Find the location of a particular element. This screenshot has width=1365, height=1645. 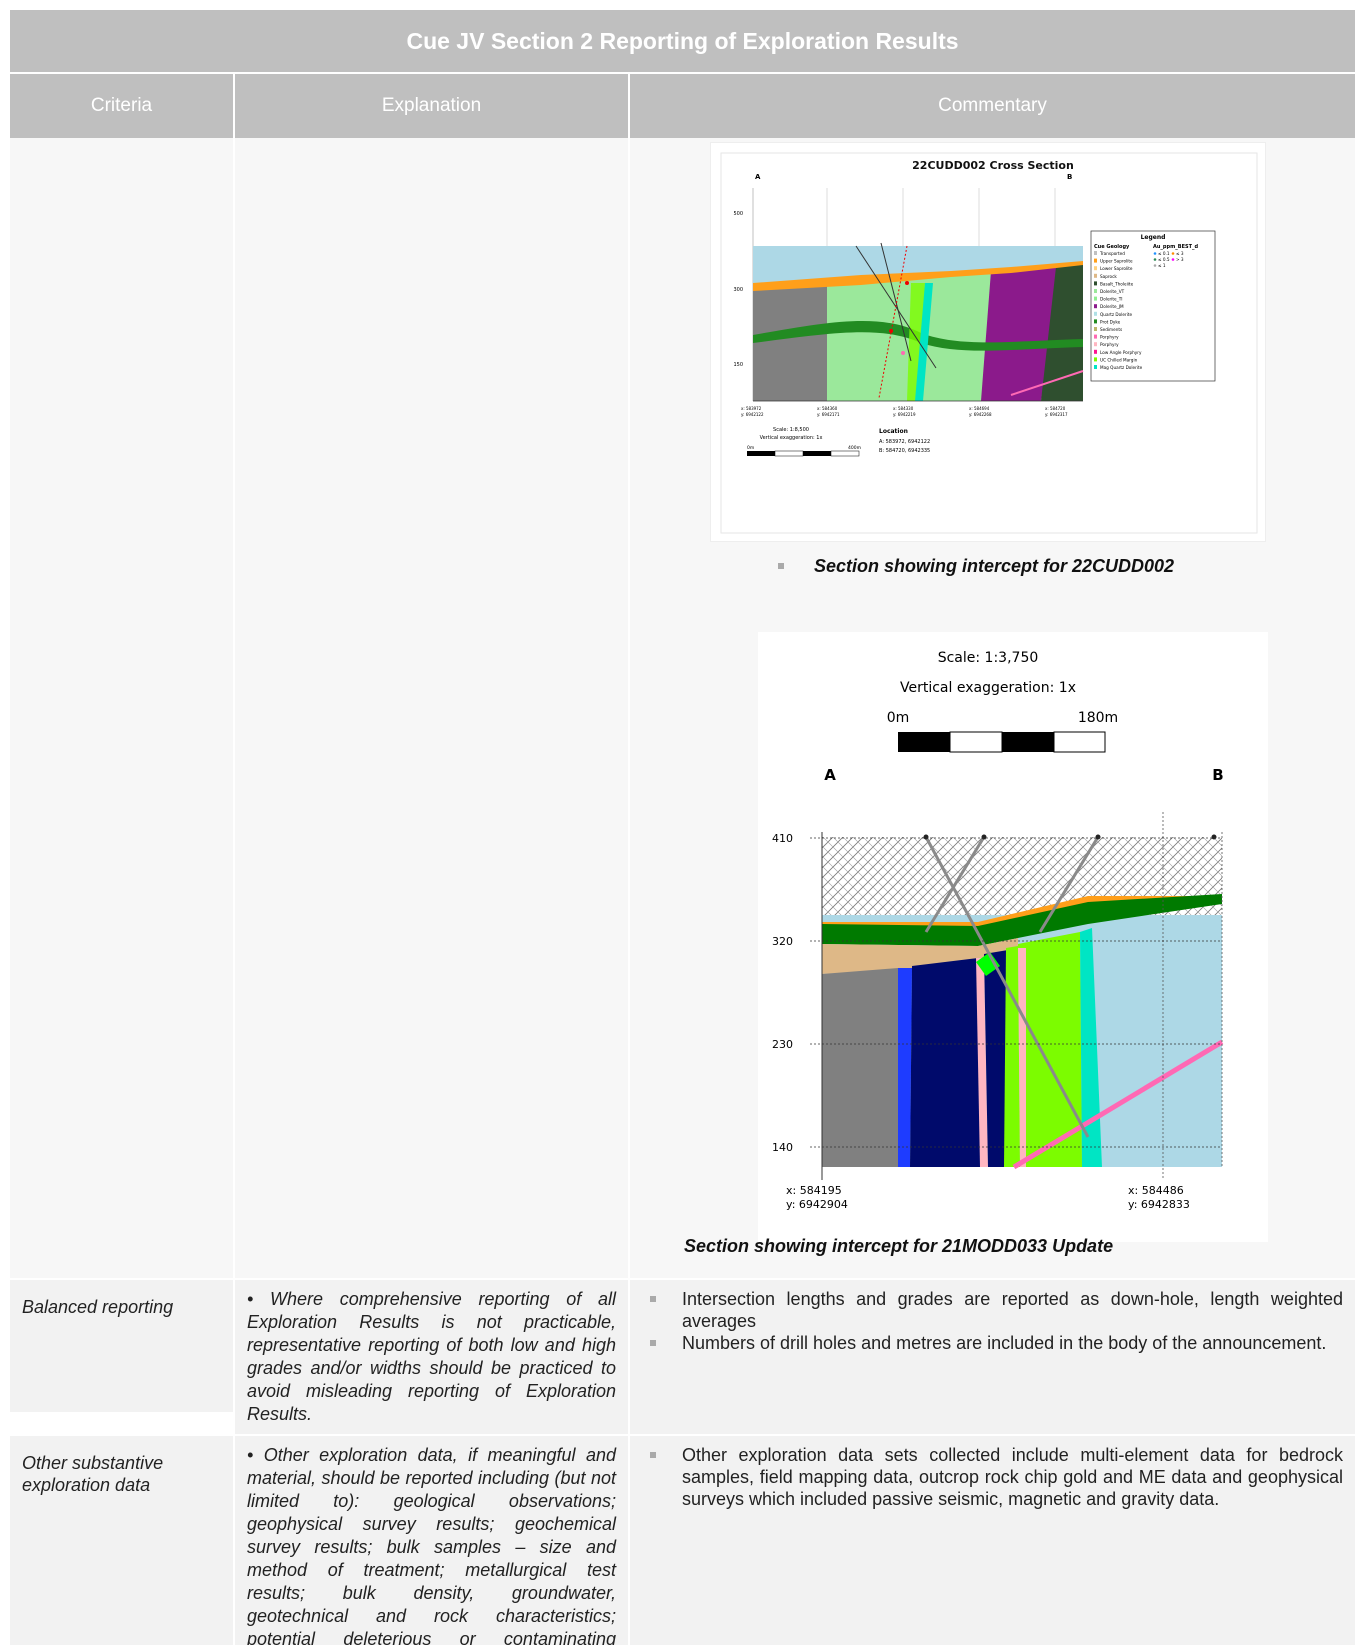

fig1-legend-item: Saprock is located at coordinates (1108, 276).